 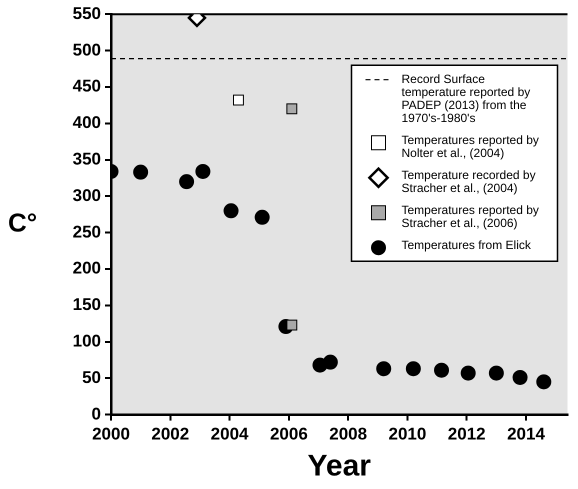 I want to click on x-tick-label: 2014, so click(x=526, y=434).